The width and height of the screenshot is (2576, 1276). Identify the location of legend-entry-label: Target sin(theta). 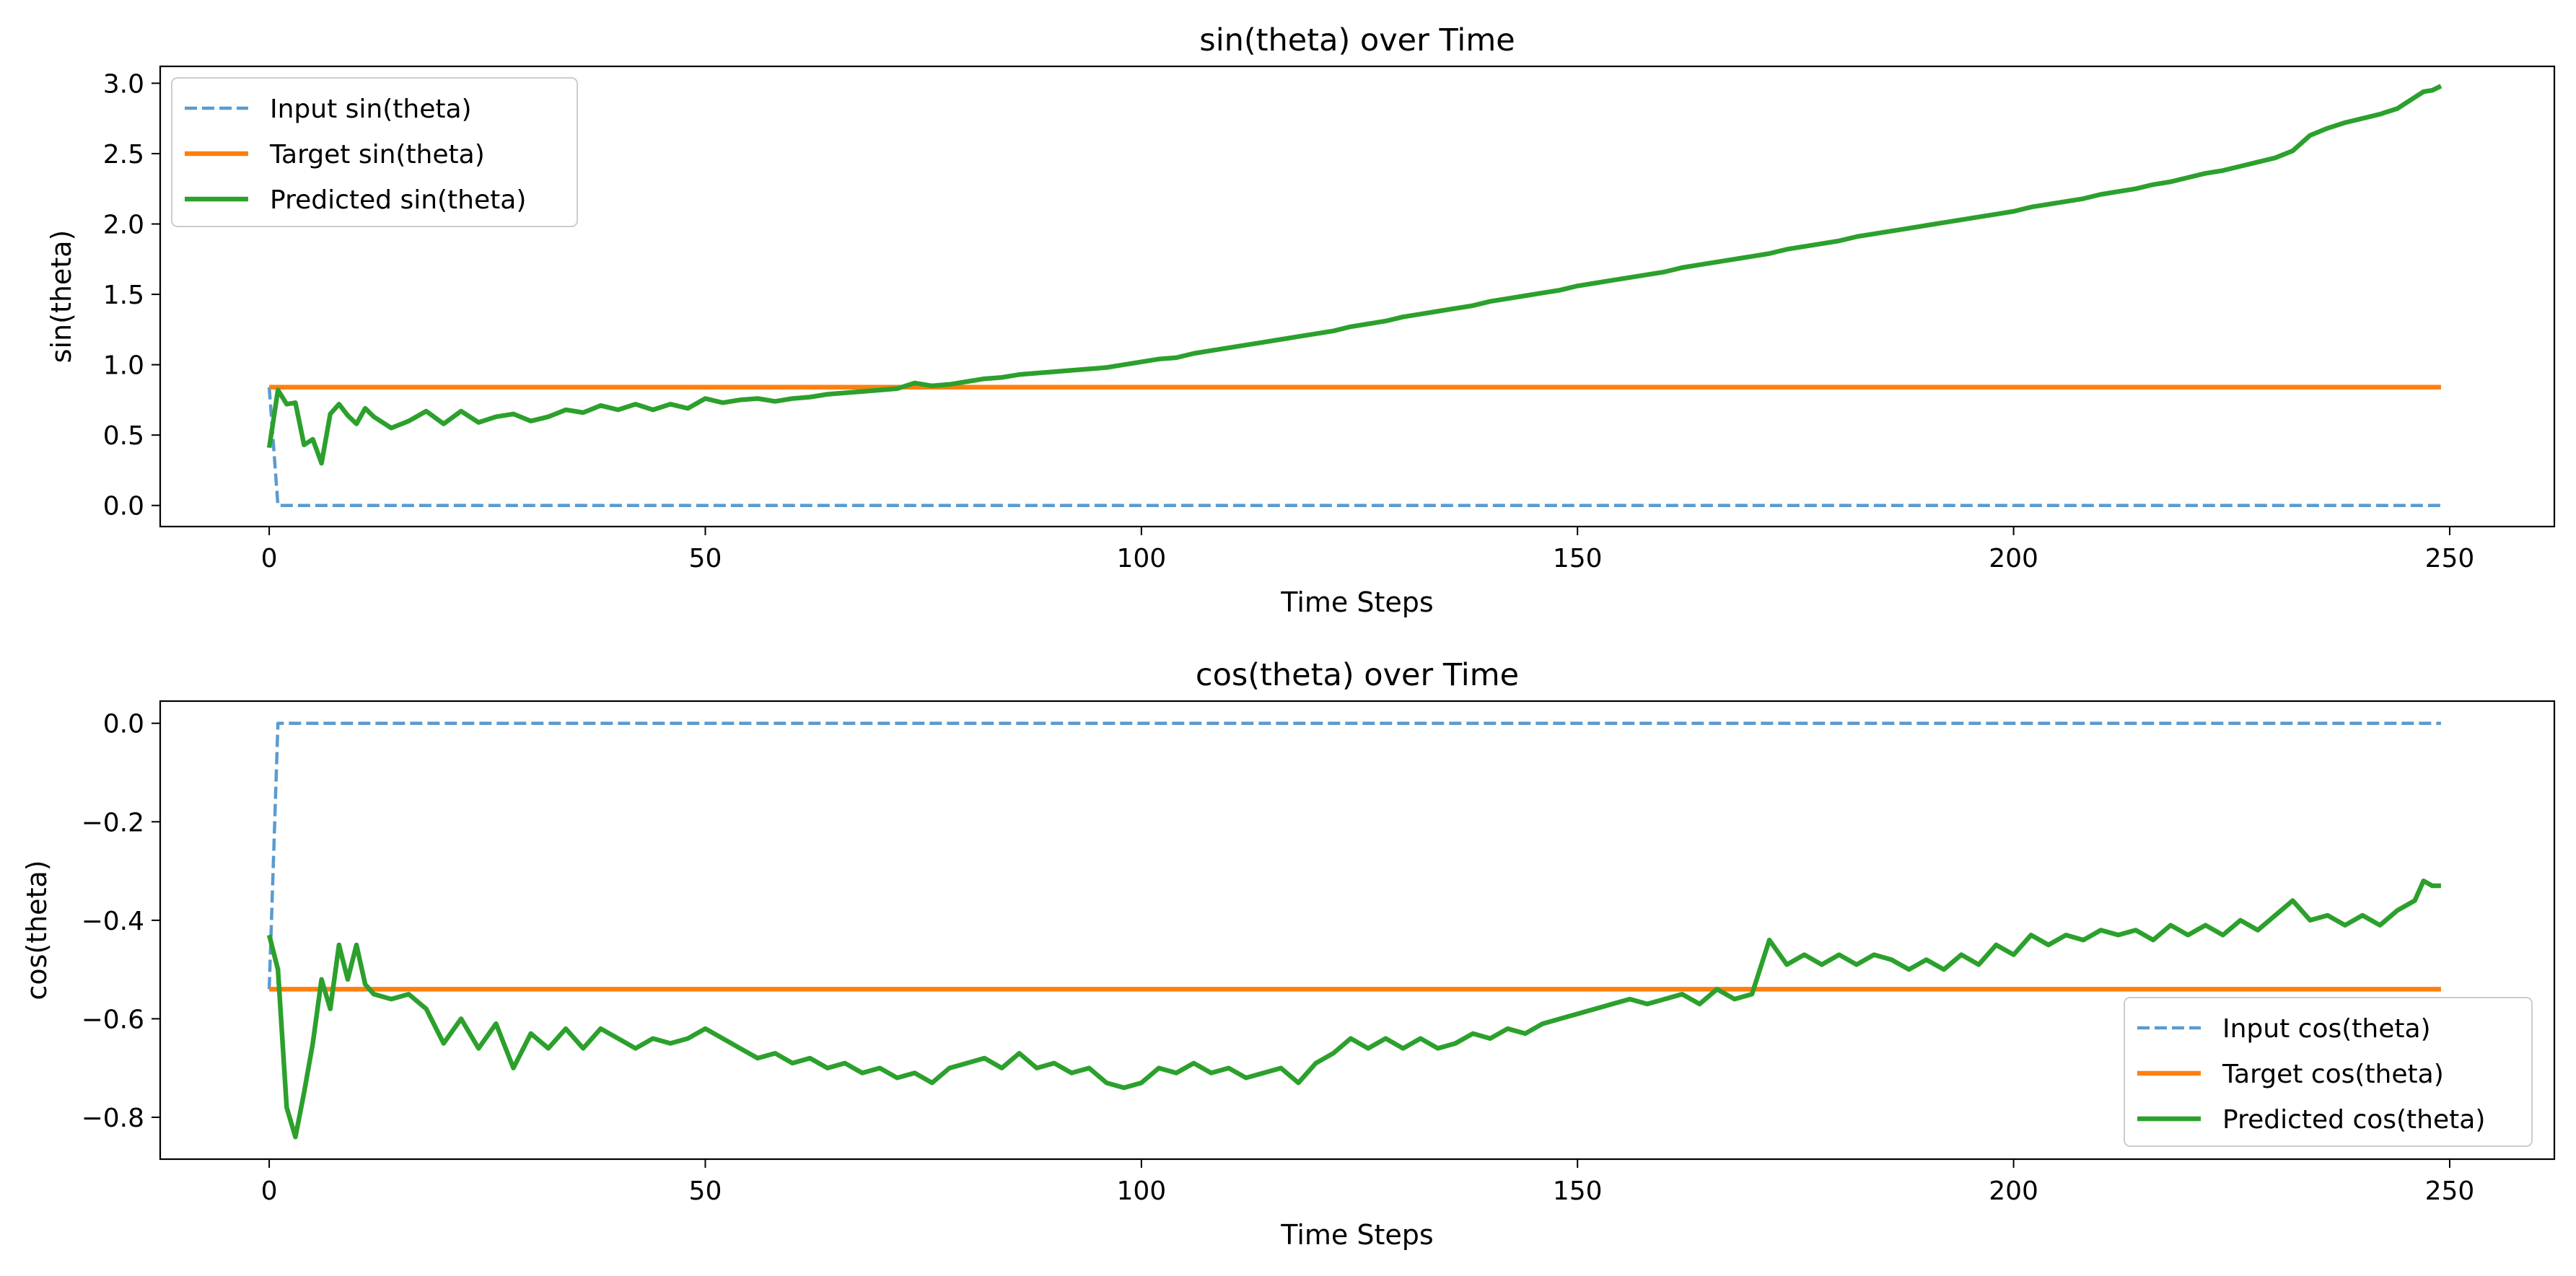
(377, 155).